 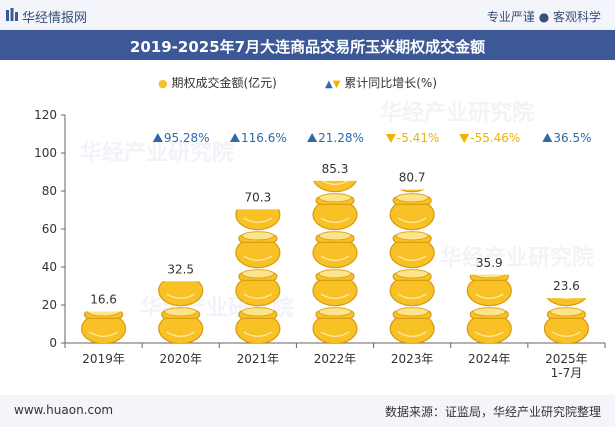 I want to click on bar-value-label: 23.6, so click(x=566, y=286).